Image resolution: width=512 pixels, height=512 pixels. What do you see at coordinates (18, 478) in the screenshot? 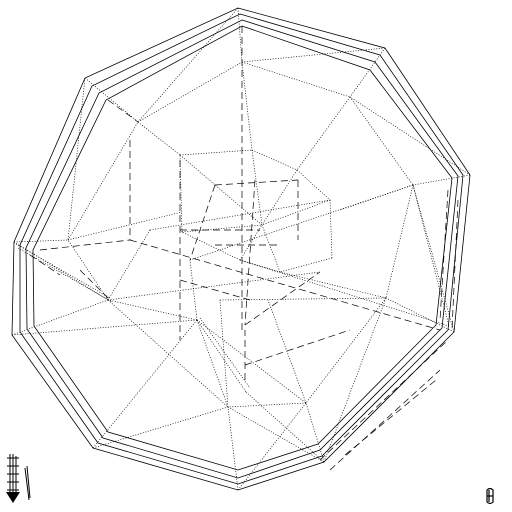
I see `view-axis-triad-icon` at bounding box center [18, 478].